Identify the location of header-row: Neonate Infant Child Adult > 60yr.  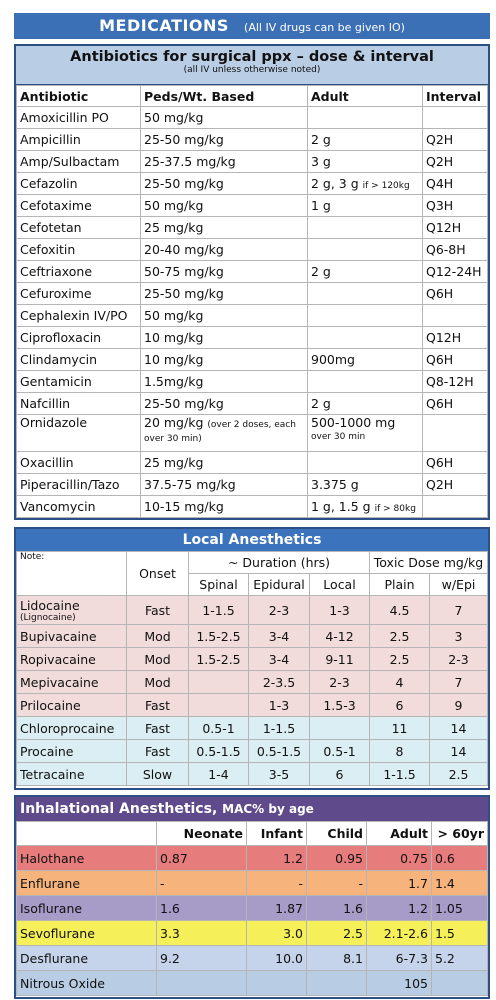
(252, 833).